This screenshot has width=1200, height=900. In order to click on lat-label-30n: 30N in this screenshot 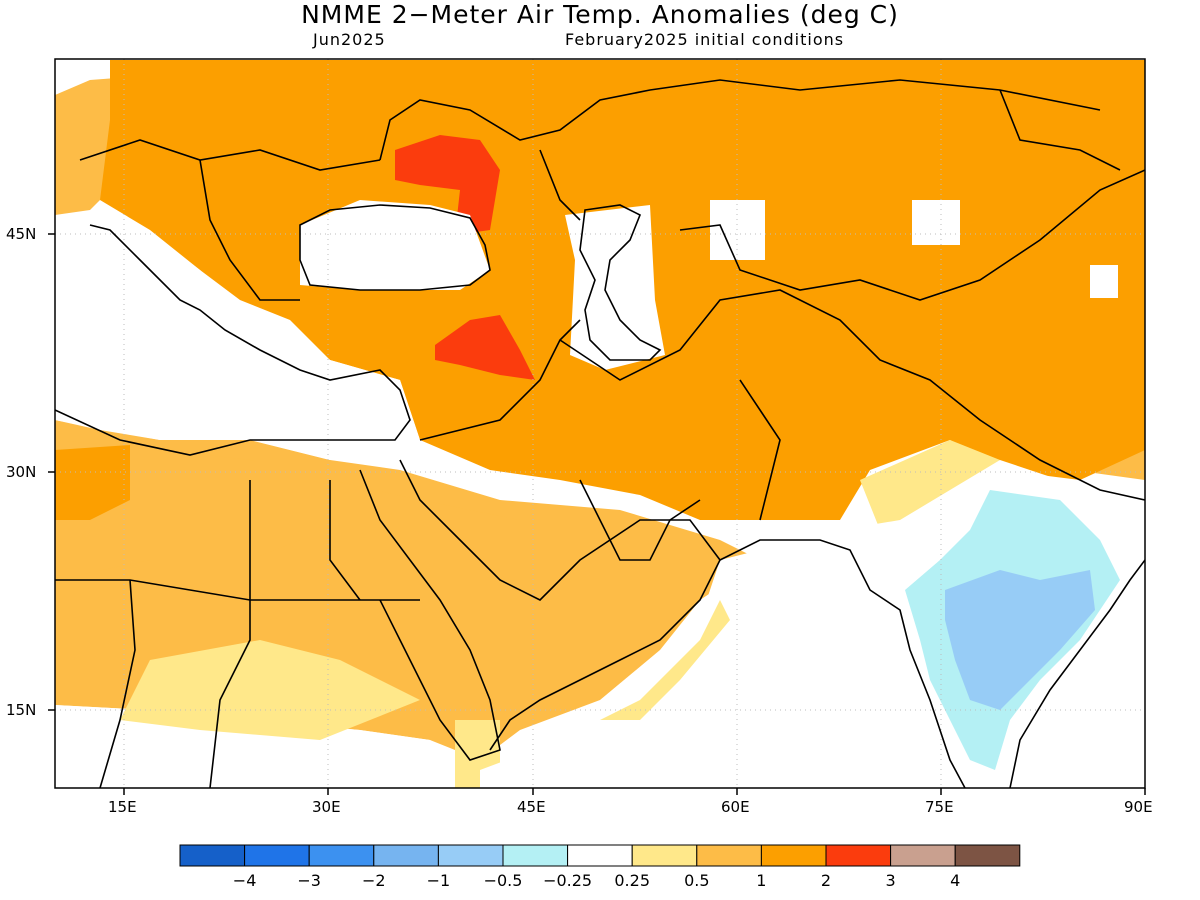, I will do `click(21, 472)`.